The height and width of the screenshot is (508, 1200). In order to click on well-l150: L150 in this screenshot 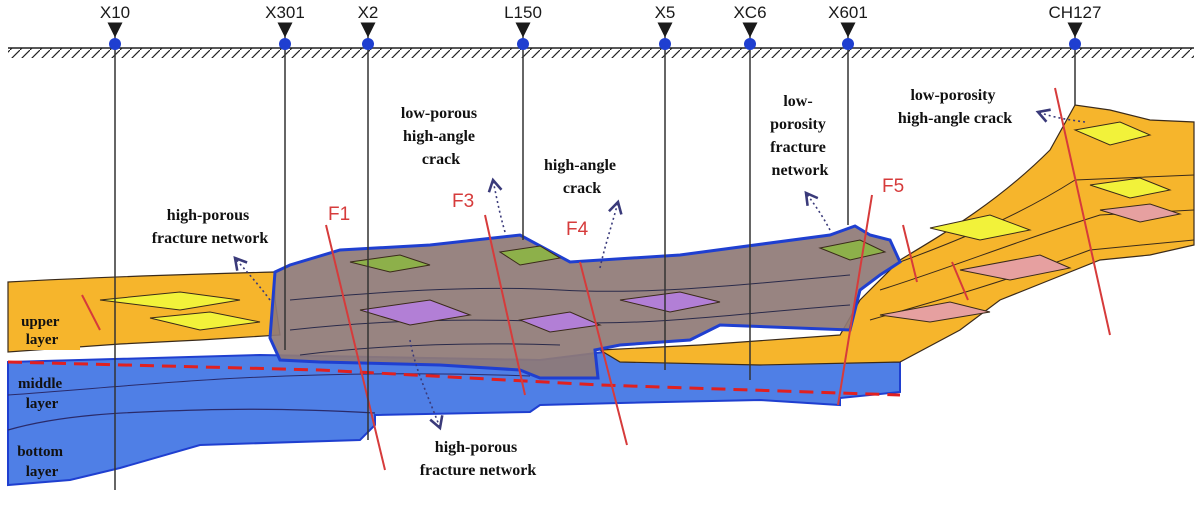, I will do `click(523, 121)`.